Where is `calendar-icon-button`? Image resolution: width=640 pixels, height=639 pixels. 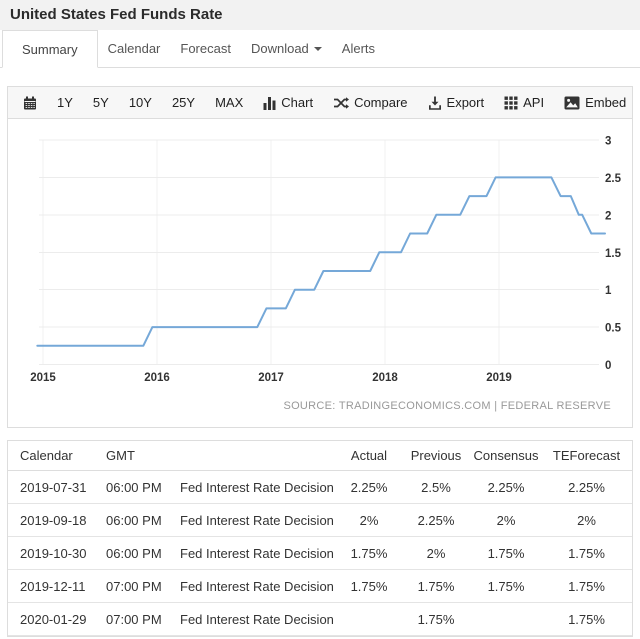 calendar-icon-button is located at coordinates (30, 103).